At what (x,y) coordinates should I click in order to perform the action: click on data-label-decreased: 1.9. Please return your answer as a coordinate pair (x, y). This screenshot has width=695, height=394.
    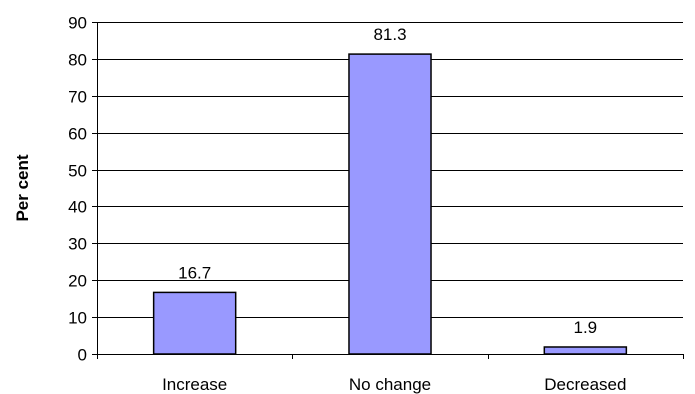
    Looking at the image, I should click on (586, 327).